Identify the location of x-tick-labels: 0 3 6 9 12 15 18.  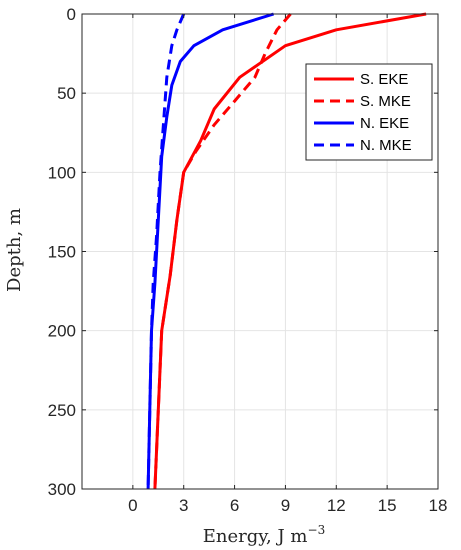
(287, 505).